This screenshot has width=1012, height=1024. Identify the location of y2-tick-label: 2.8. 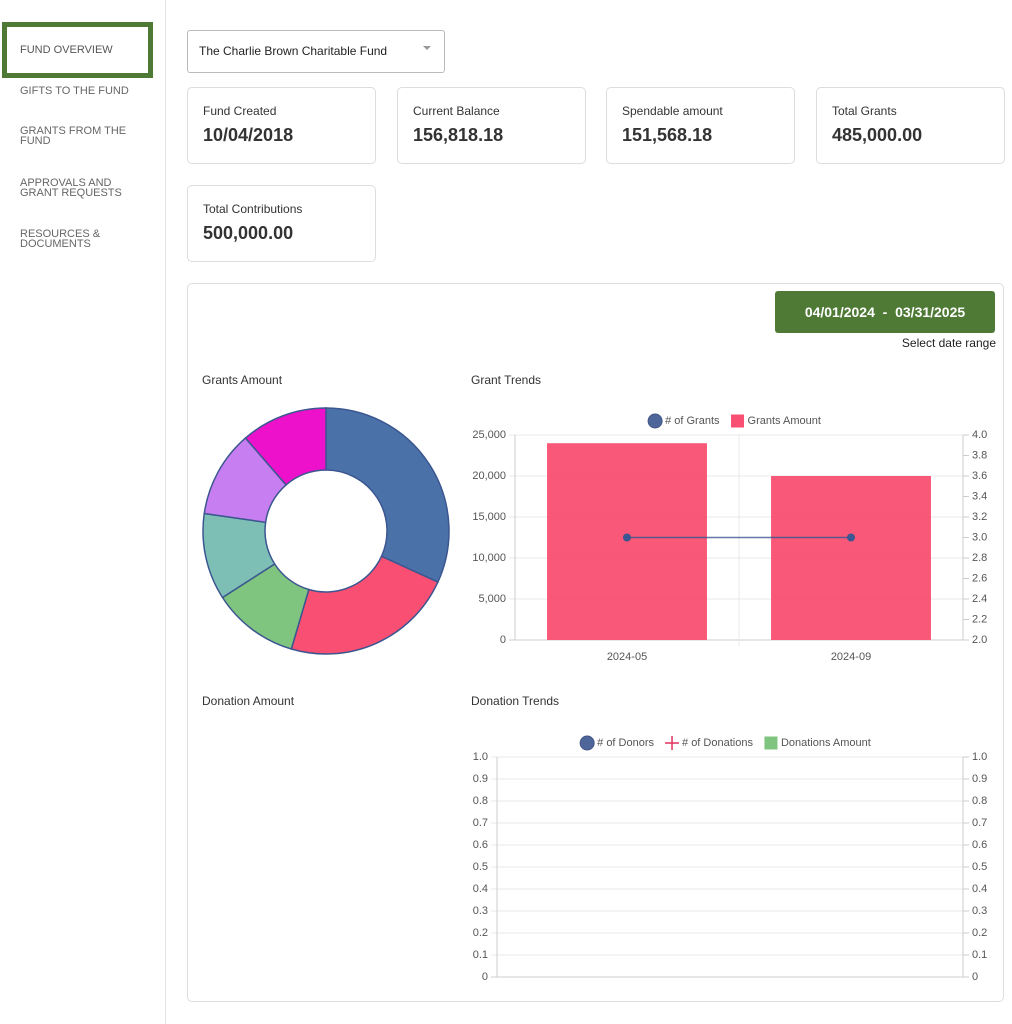
(979, 558).